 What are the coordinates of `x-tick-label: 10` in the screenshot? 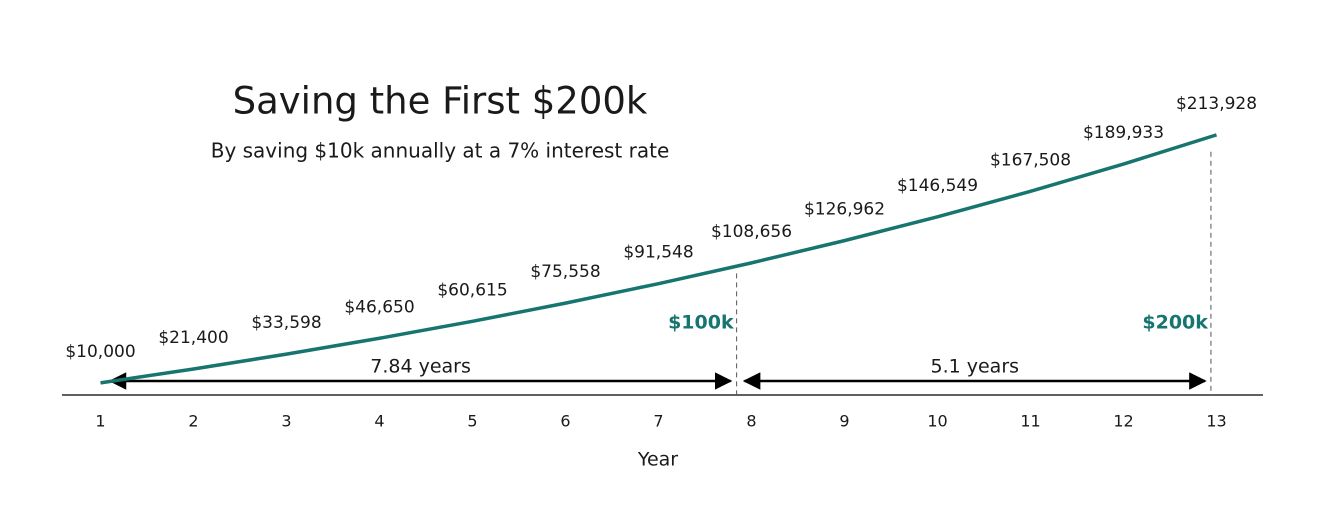 It's located at (937, 421).